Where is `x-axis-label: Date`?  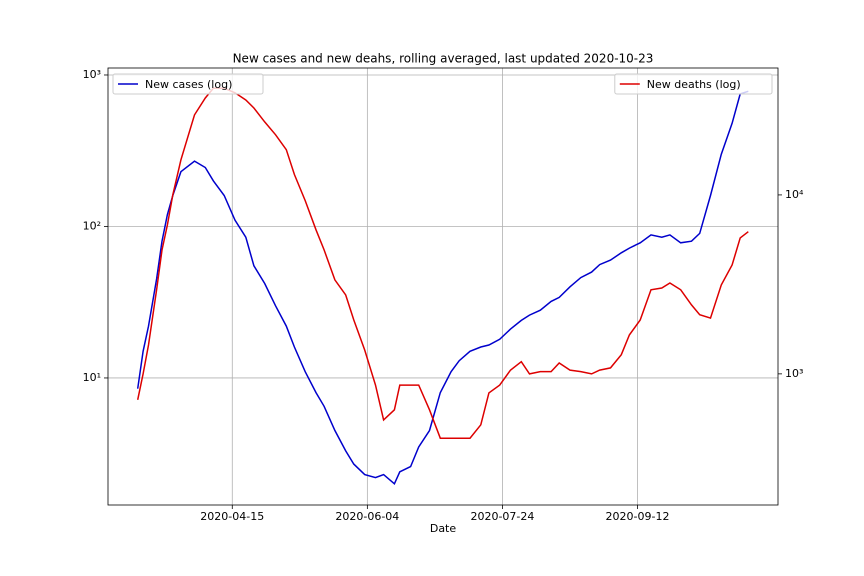 x-axis-label: Date is located at coordinates (443, 528).